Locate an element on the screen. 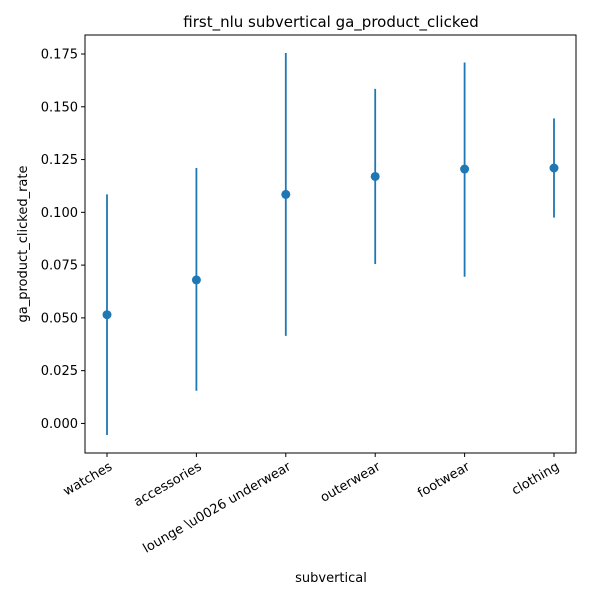 The height and width of the screenshot is (600, 600). y-tick-label: 0.075 is located at coordinates (59, 266).